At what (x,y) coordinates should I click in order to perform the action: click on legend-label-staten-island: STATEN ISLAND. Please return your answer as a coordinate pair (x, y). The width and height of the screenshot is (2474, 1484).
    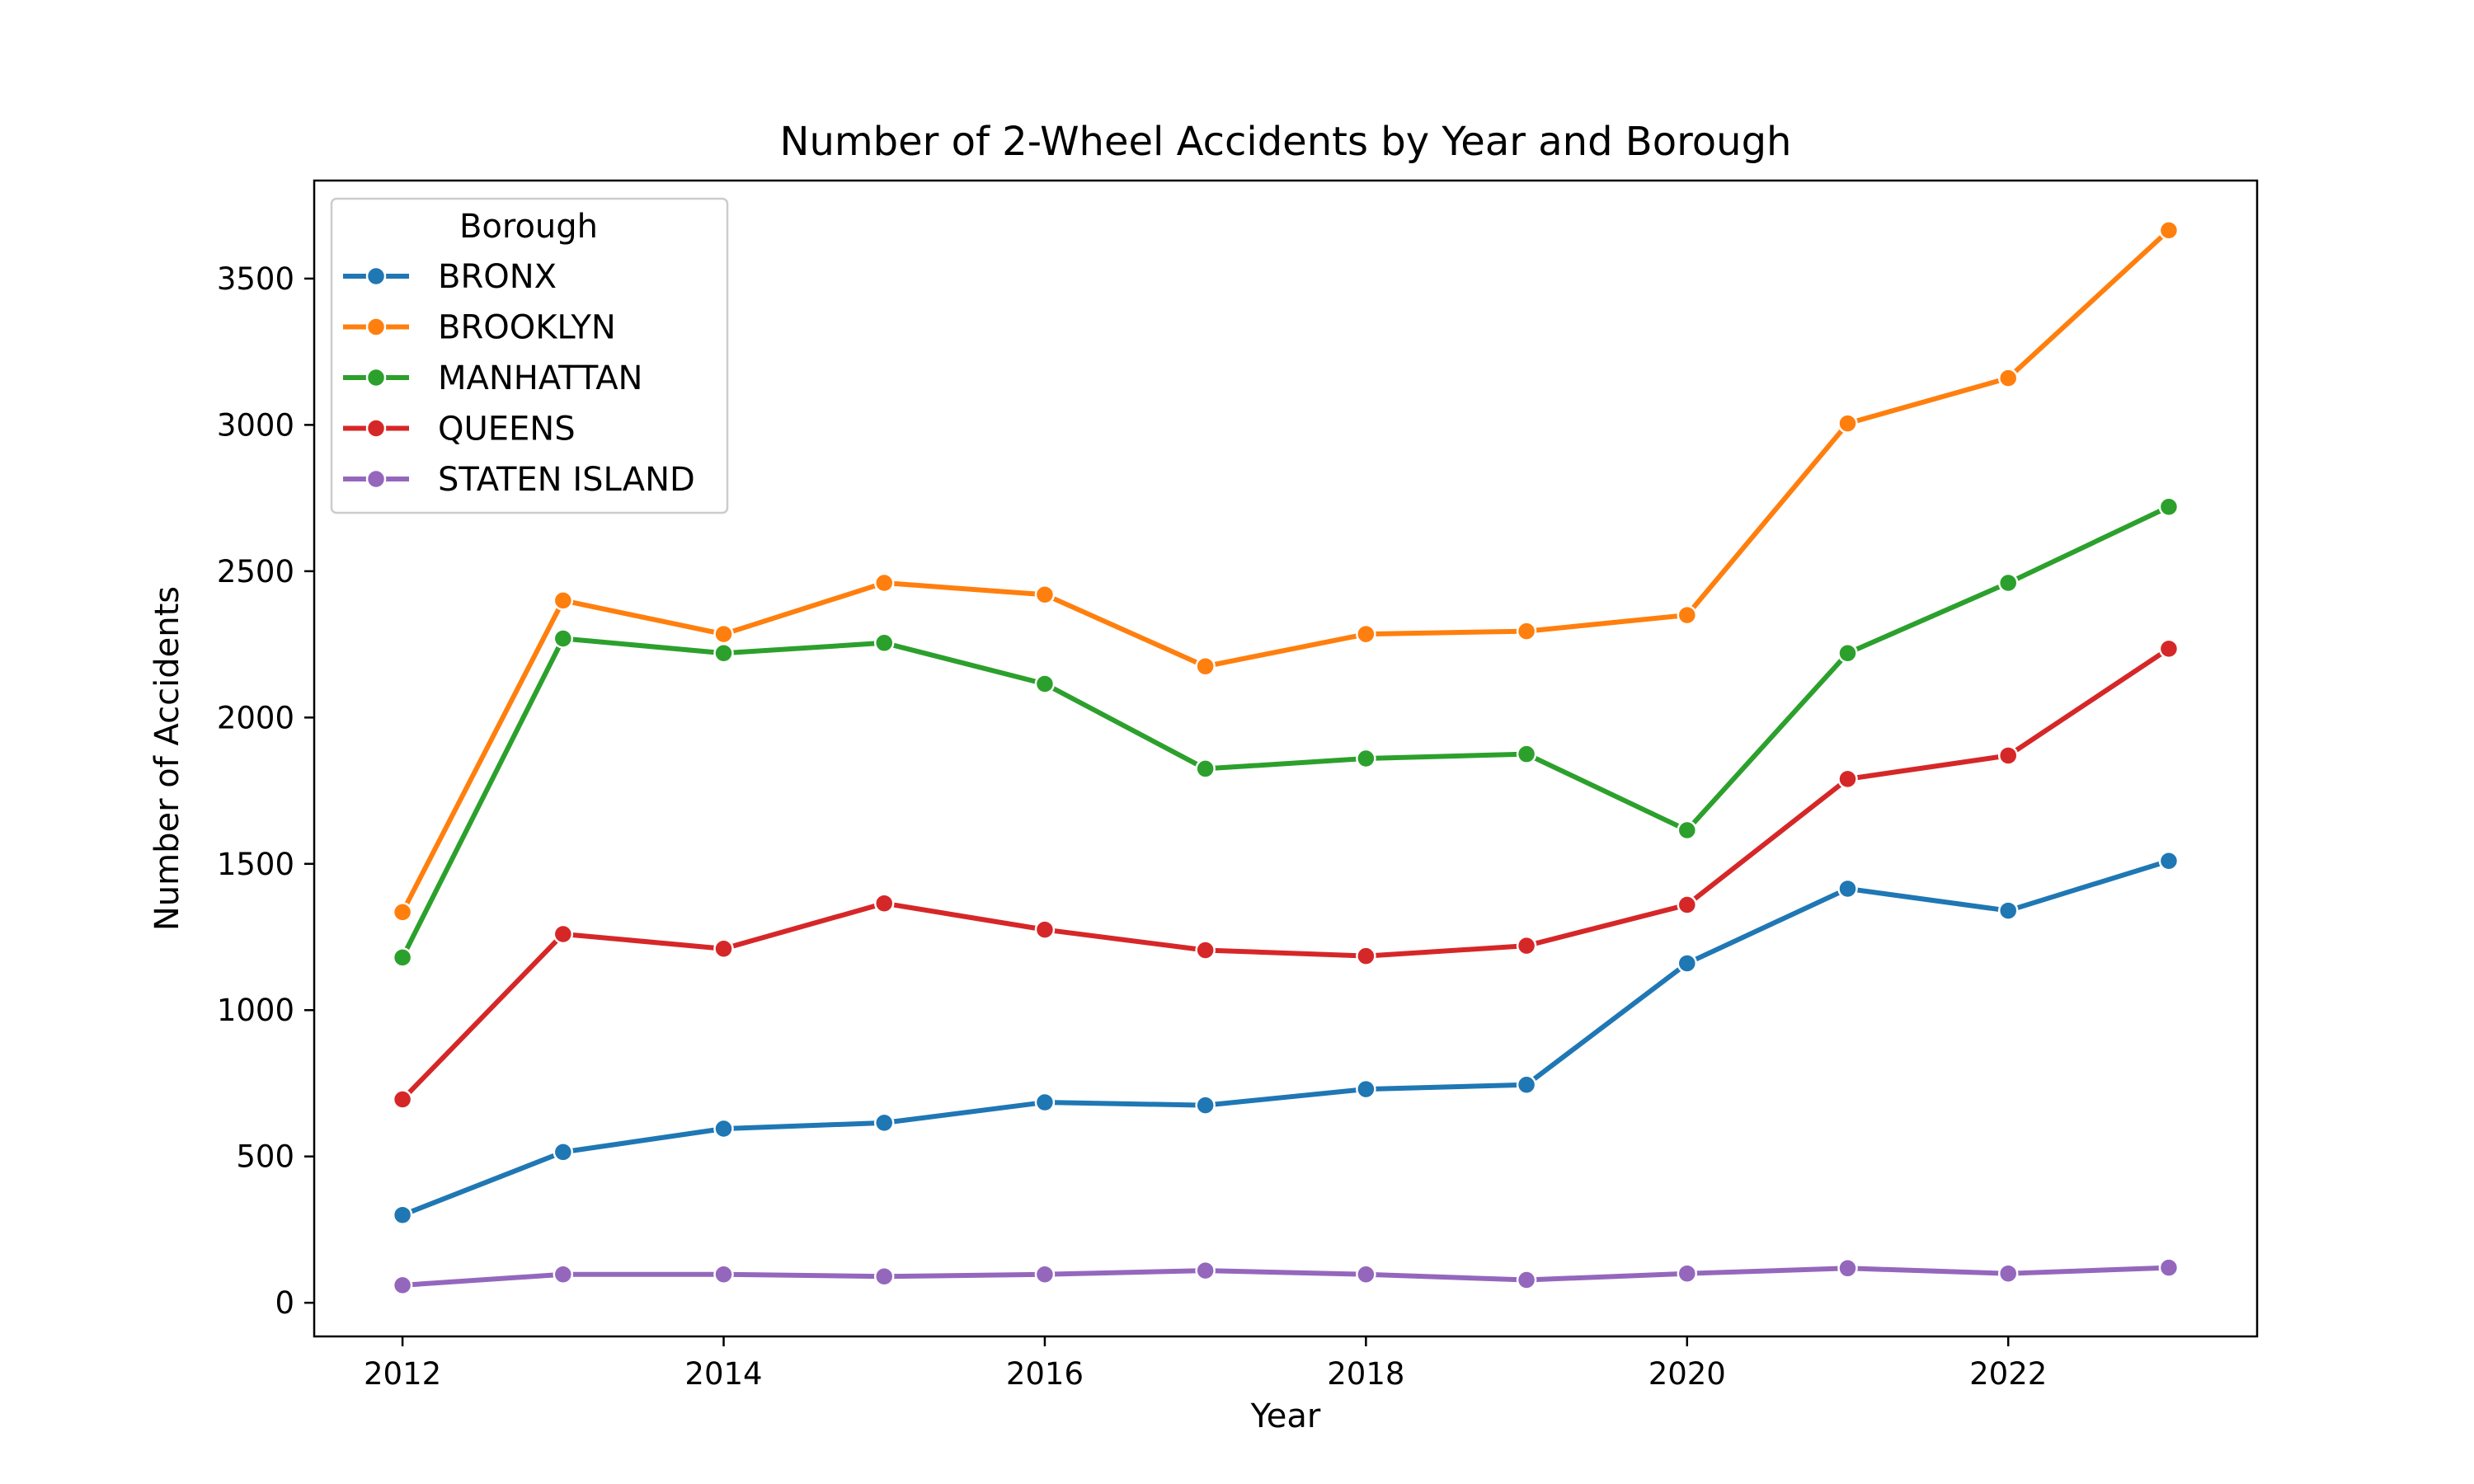
    Looking at the image, I should click on (566, 480).